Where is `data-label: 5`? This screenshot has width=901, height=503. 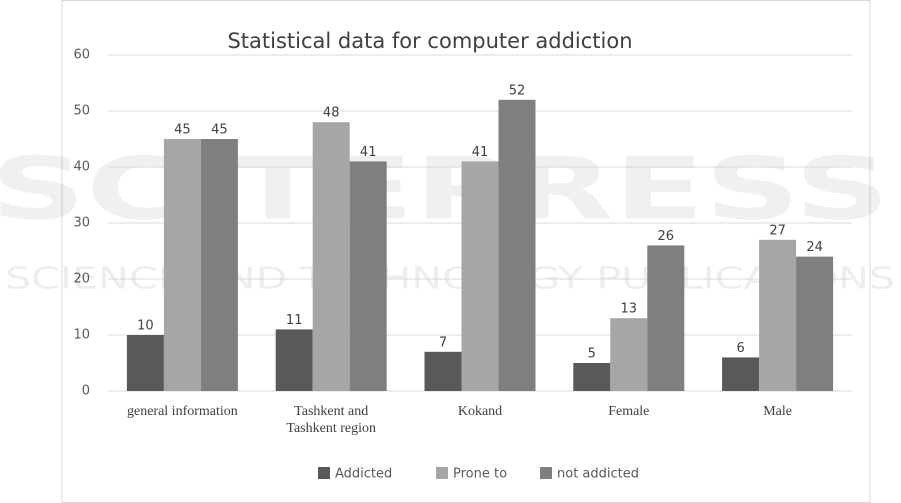
data-label: 5 is located at coordinates (592, 354).